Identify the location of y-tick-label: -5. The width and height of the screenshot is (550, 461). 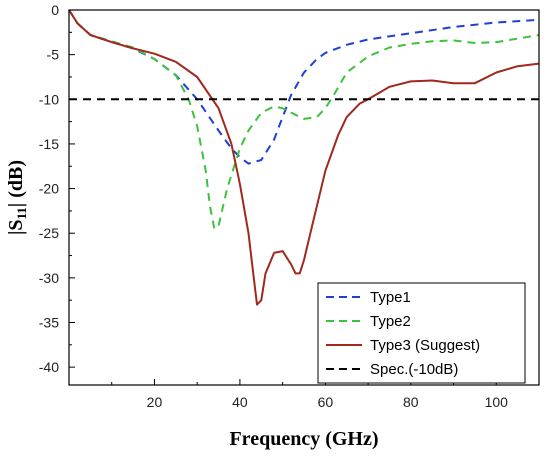
(53, 55).